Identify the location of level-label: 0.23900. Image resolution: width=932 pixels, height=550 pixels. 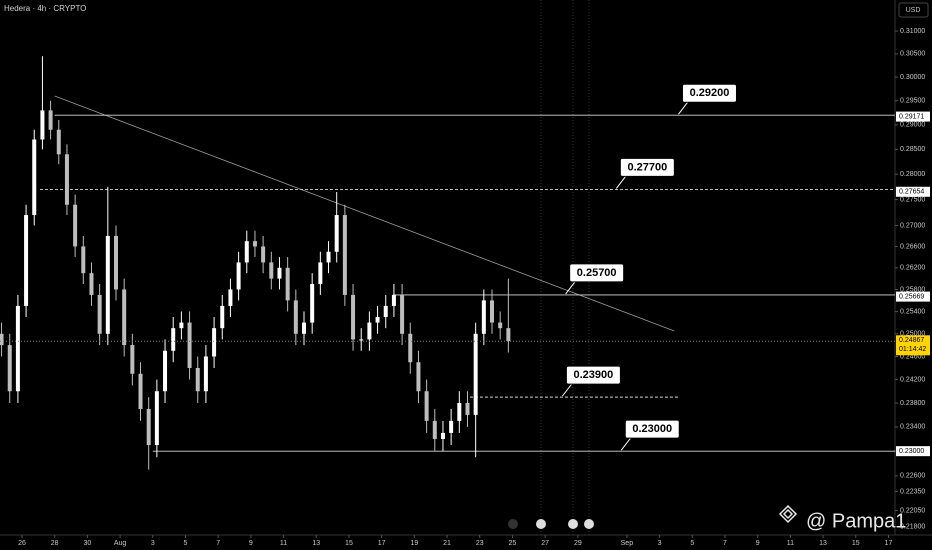
(594, 375).